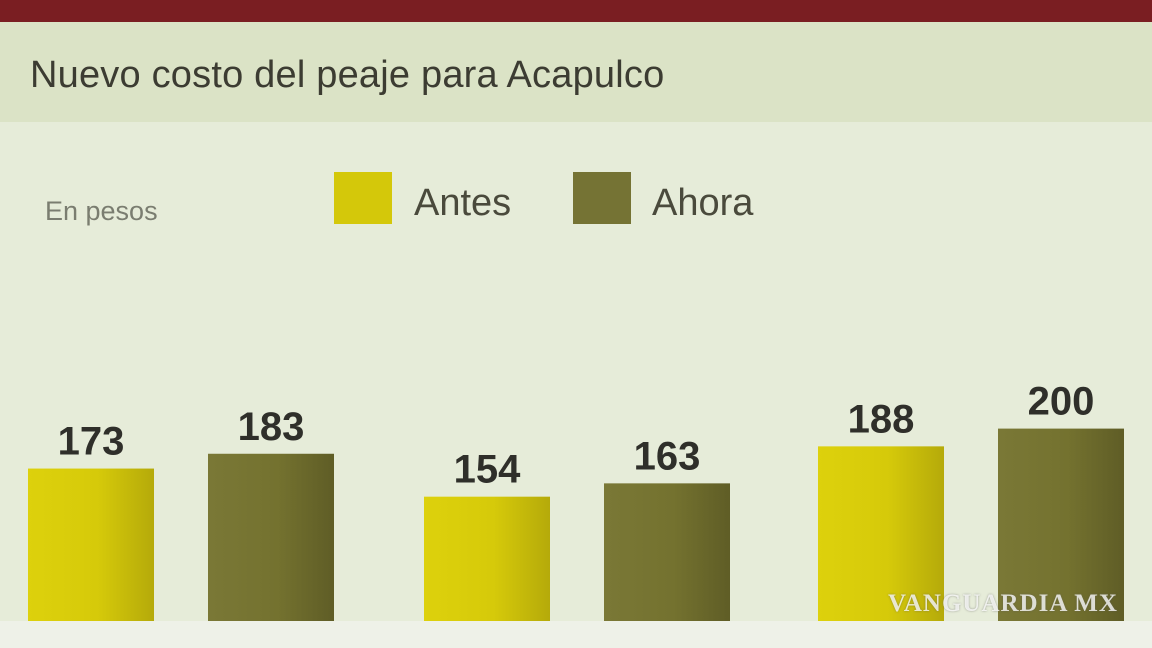 The height and width of the screenshot is (648, 1152). What do you see at coordinates (602, 198) in the screenshot?
I see `legend-swatch-ahora` at bounding box center [602, 198].